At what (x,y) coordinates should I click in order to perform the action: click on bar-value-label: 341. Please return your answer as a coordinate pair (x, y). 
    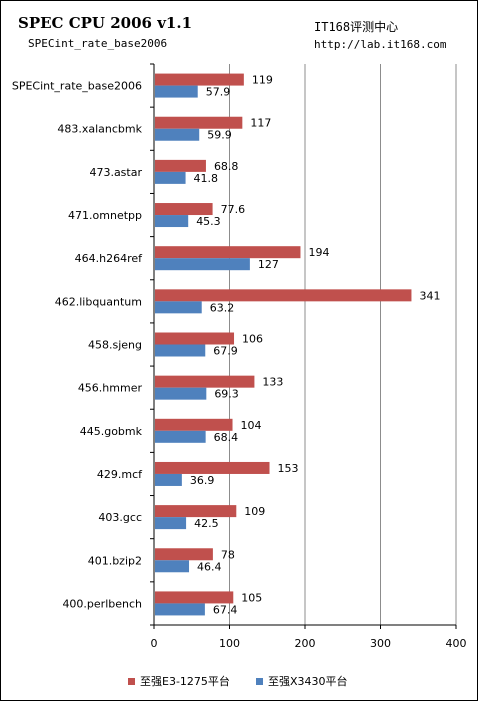
    Looking at the image, I should click on (429, 295).